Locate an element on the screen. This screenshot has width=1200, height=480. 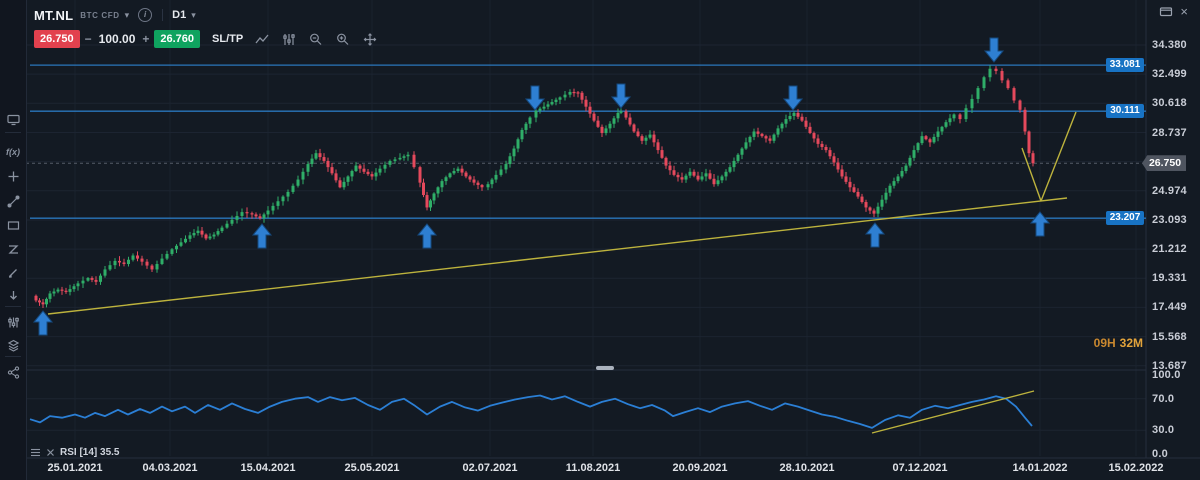
instrument-type-label: BTC CFD is located at coordinates (100, 15).